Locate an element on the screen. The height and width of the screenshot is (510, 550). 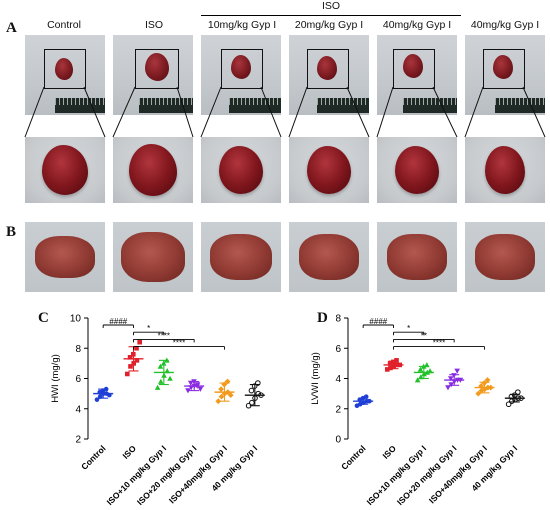
group-label-40mg: 40mg/kg Gyp I is located at coordinates (417, 25).